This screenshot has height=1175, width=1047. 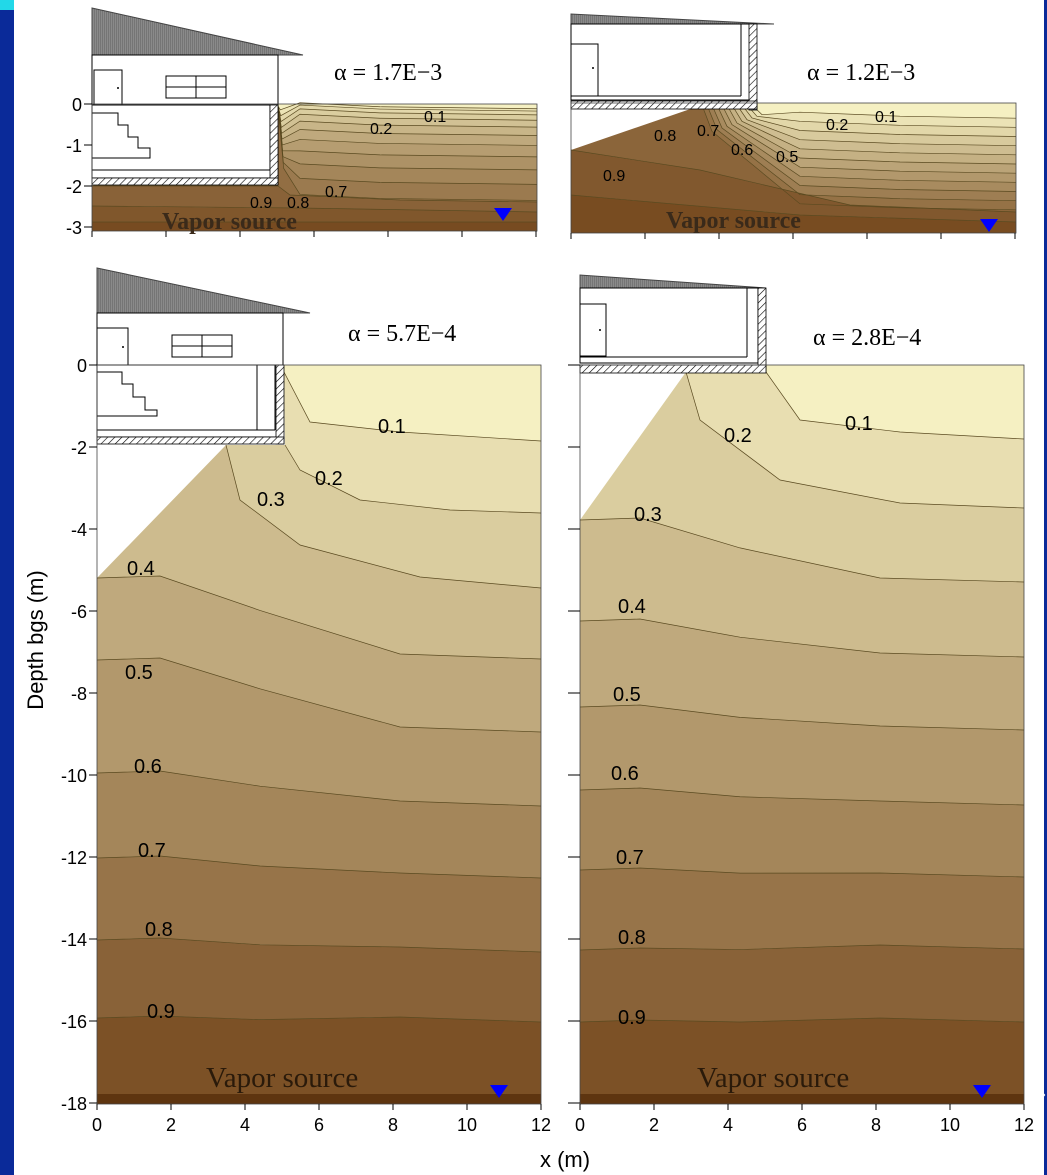 I want to click on p3-water-table-marker, so click(x=499, y=1091).